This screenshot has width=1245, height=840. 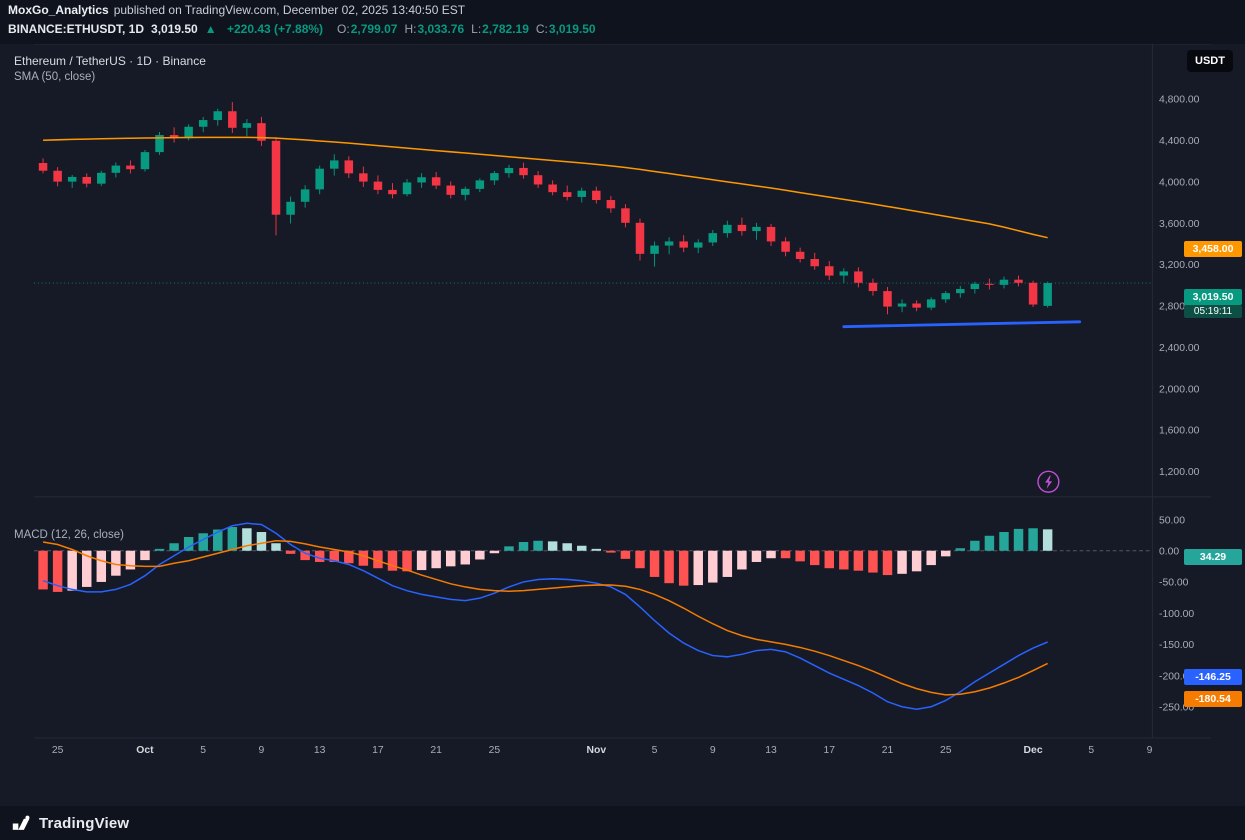 I want to click on macd-axis-label: -150.00, so click(x=1176, y=645).